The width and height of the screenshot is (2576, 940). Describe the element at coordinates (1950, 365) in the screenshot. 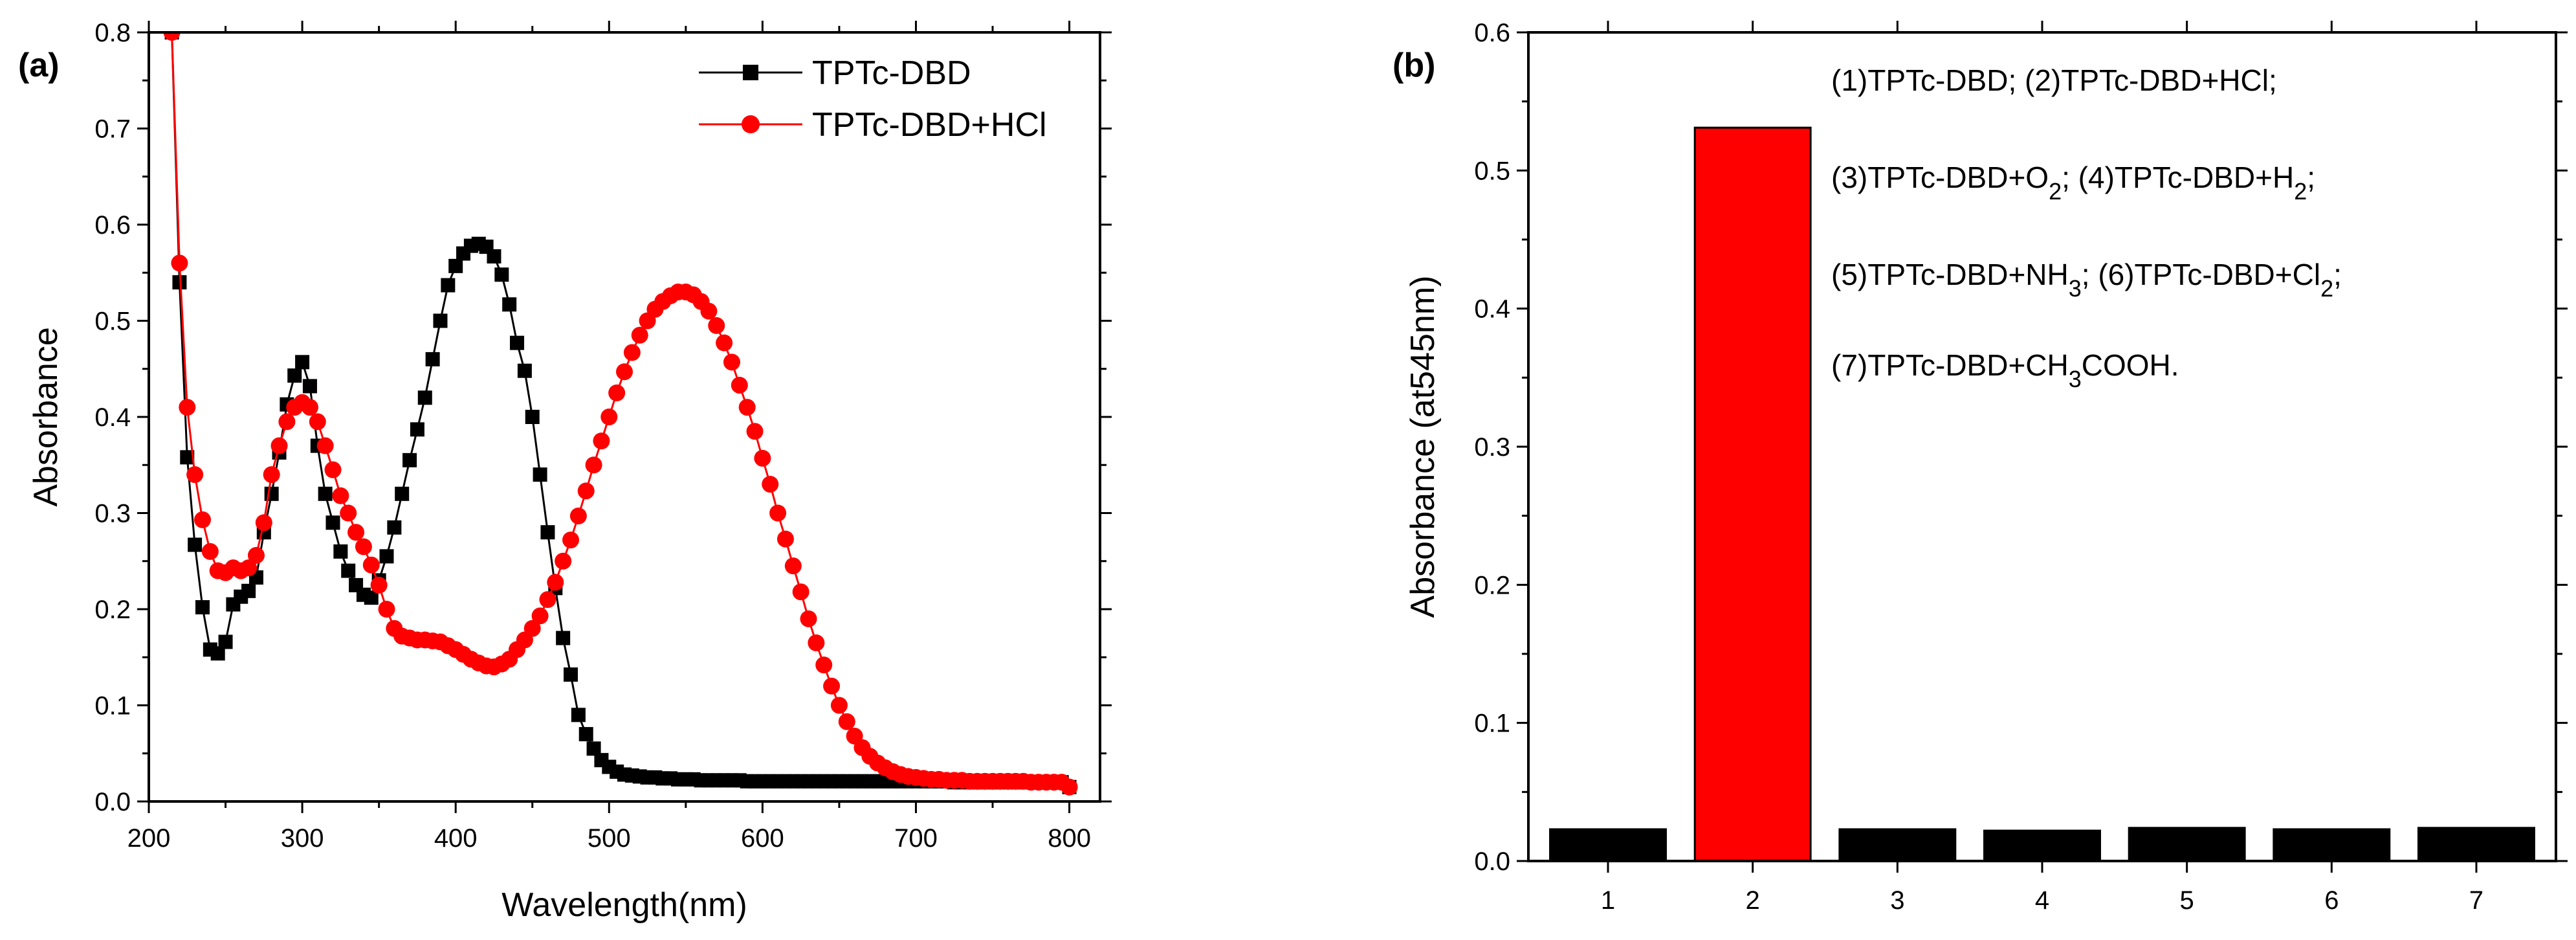

I see `annotation-text: (7)TPTc-DBD+CH` at that location.